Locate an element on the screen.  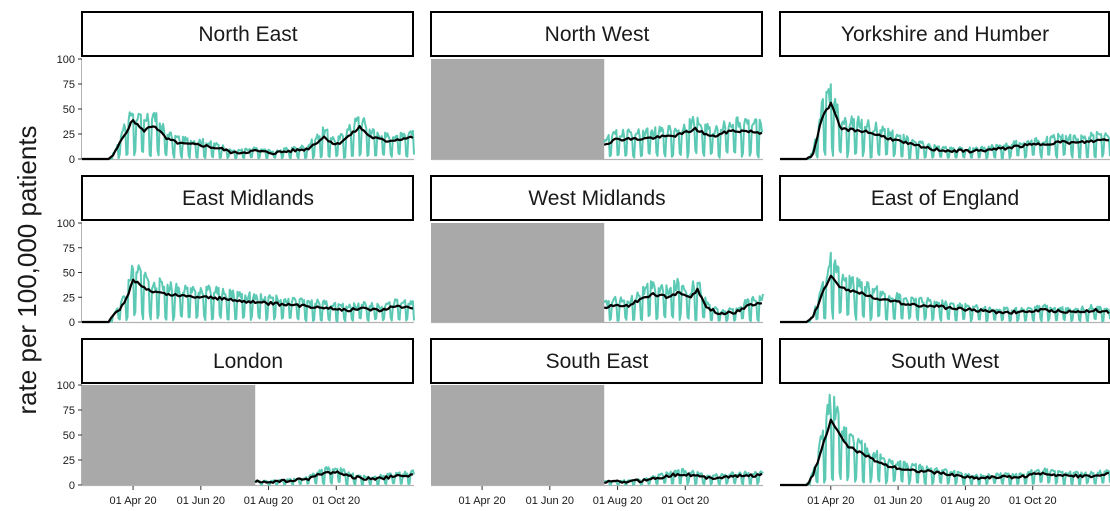
facet-panel: North West is located at coordinates (597, 86).